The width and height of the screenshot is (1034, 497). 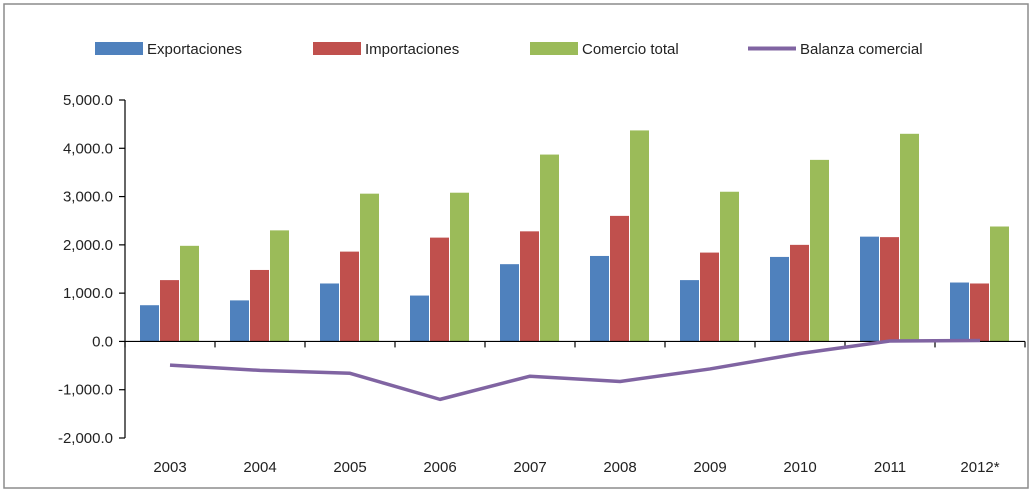 I want to click on bar-comercio-total-2008, so click(x=639, y=236).